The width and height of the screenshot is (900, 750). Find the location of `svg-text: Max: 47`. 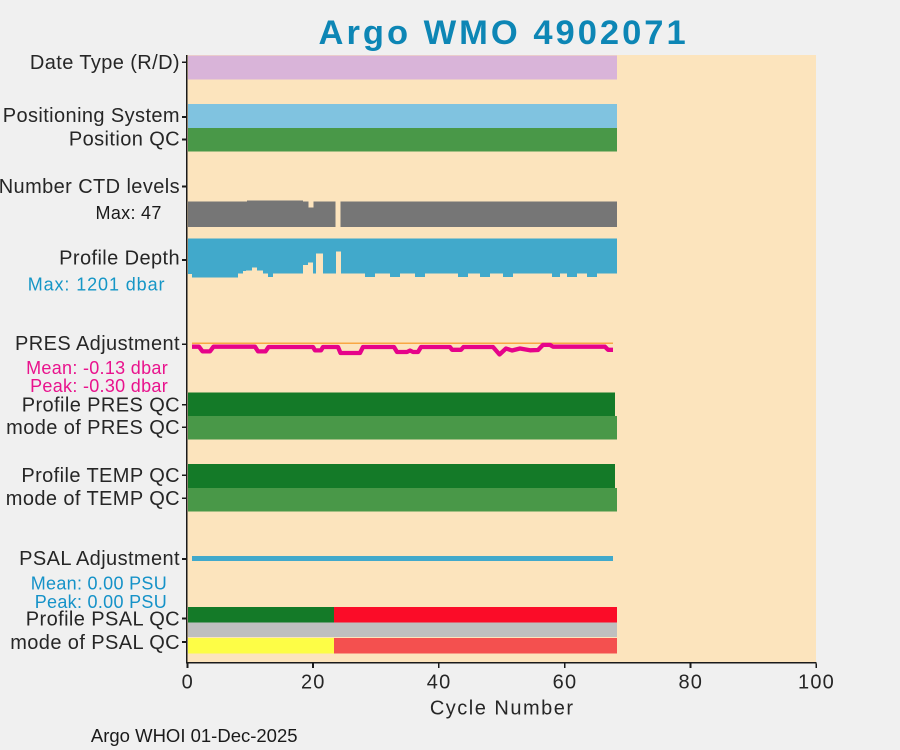

svg-text: Max: 47 is located at coordinates (129, 213).